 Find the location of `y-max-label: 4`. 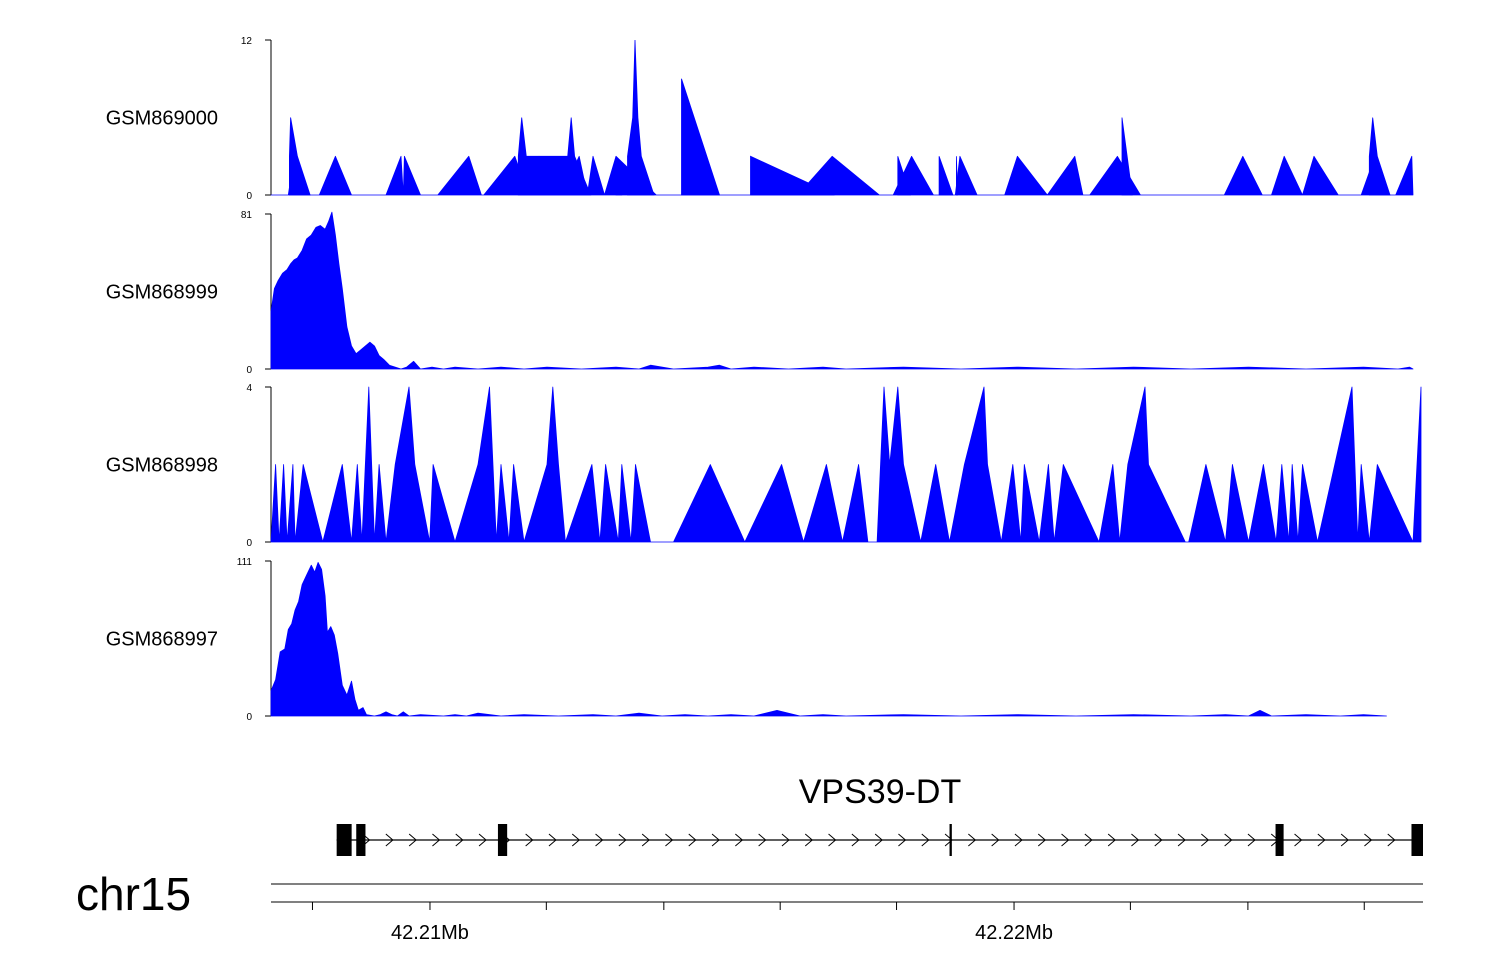

y-max-label: 4 is located at coordinates (249, 388).